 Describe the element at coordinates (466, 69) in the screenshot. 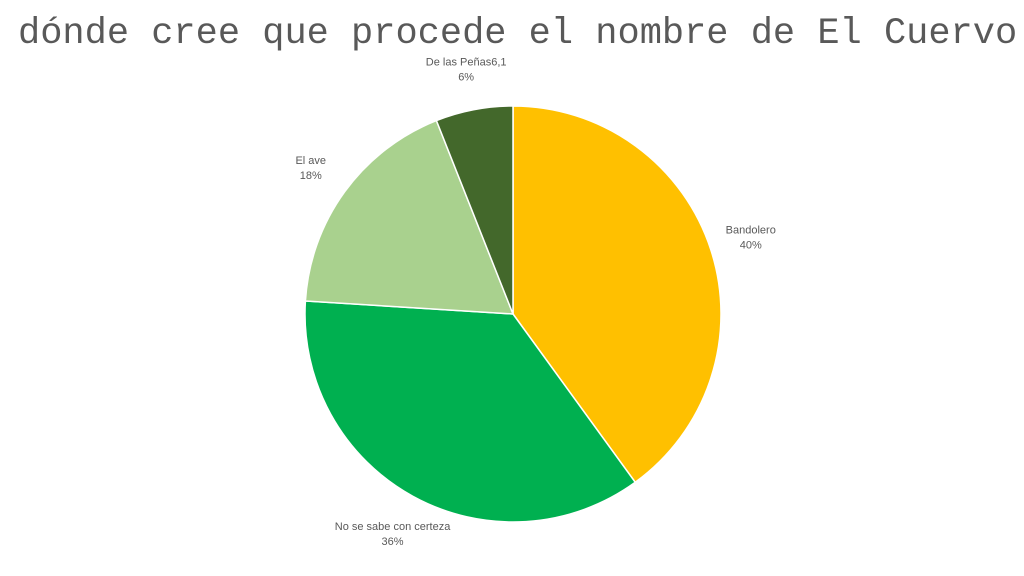

I see `data-label-de-las-penas6-1: De las Peñas6,1 6%` at that location.